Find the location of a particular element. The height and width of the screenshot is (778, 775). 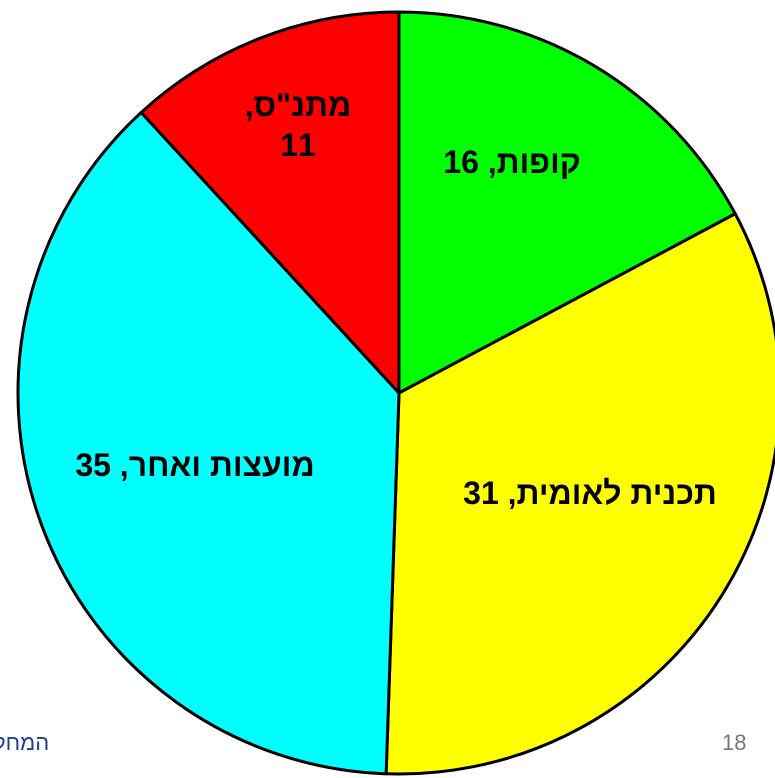

data-label: מועצות ואחר, 35 is located at coordinates (195, 465).